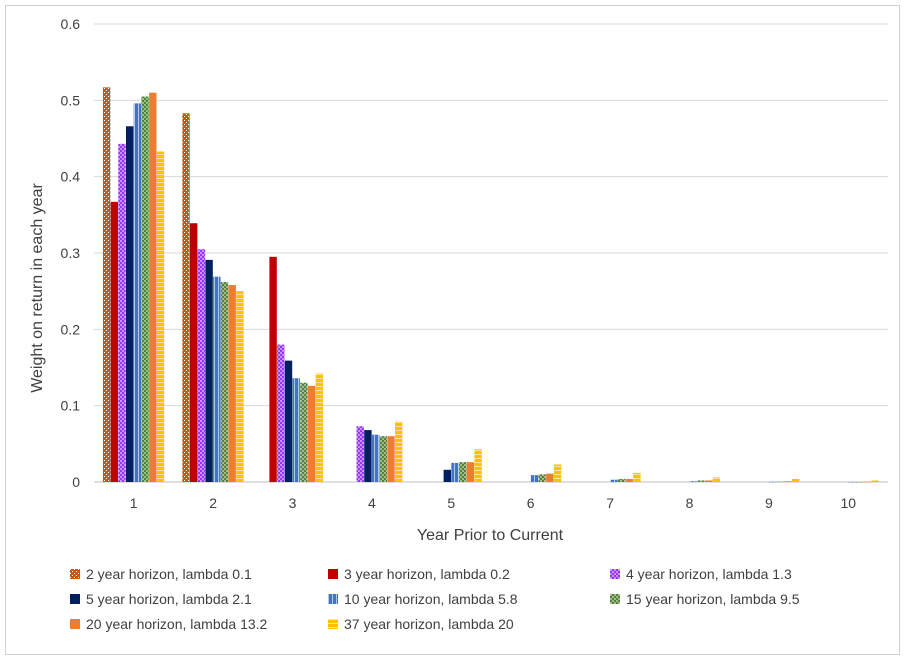 This screenshot has width=904, height=660. I want to click on legend-label: 2 year horizon, lambda 0.1, so click(169, 574).